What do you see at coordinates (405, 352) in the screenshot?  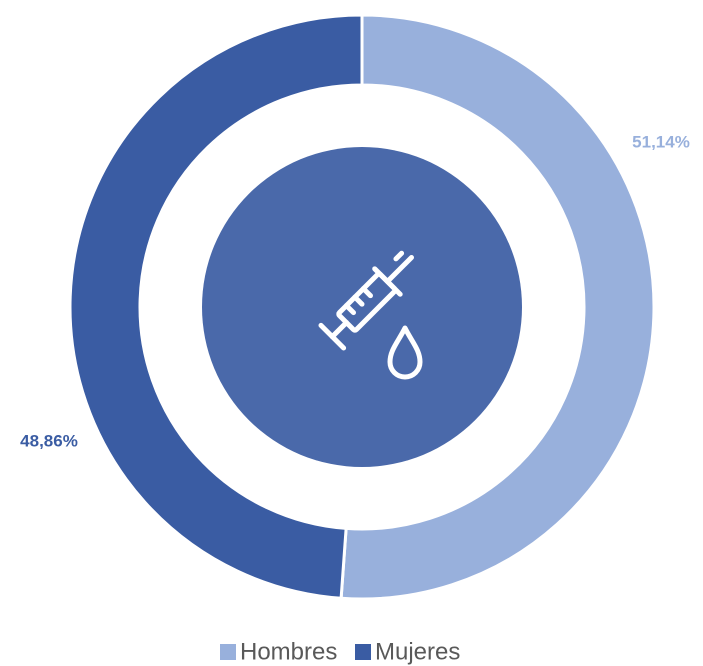 I see `drop-icon` at bounding box center [405, 352].